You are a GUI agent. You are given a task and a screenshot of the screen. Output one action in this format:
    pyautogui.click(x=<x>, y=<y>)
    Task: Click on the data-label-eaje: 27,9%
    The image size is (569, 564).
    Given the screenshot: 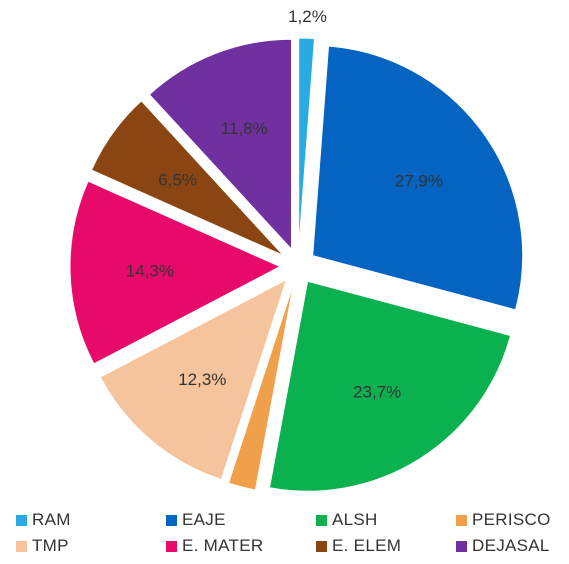 What is the action you would take?
    pyautogui.click(x=419, y=180)
    